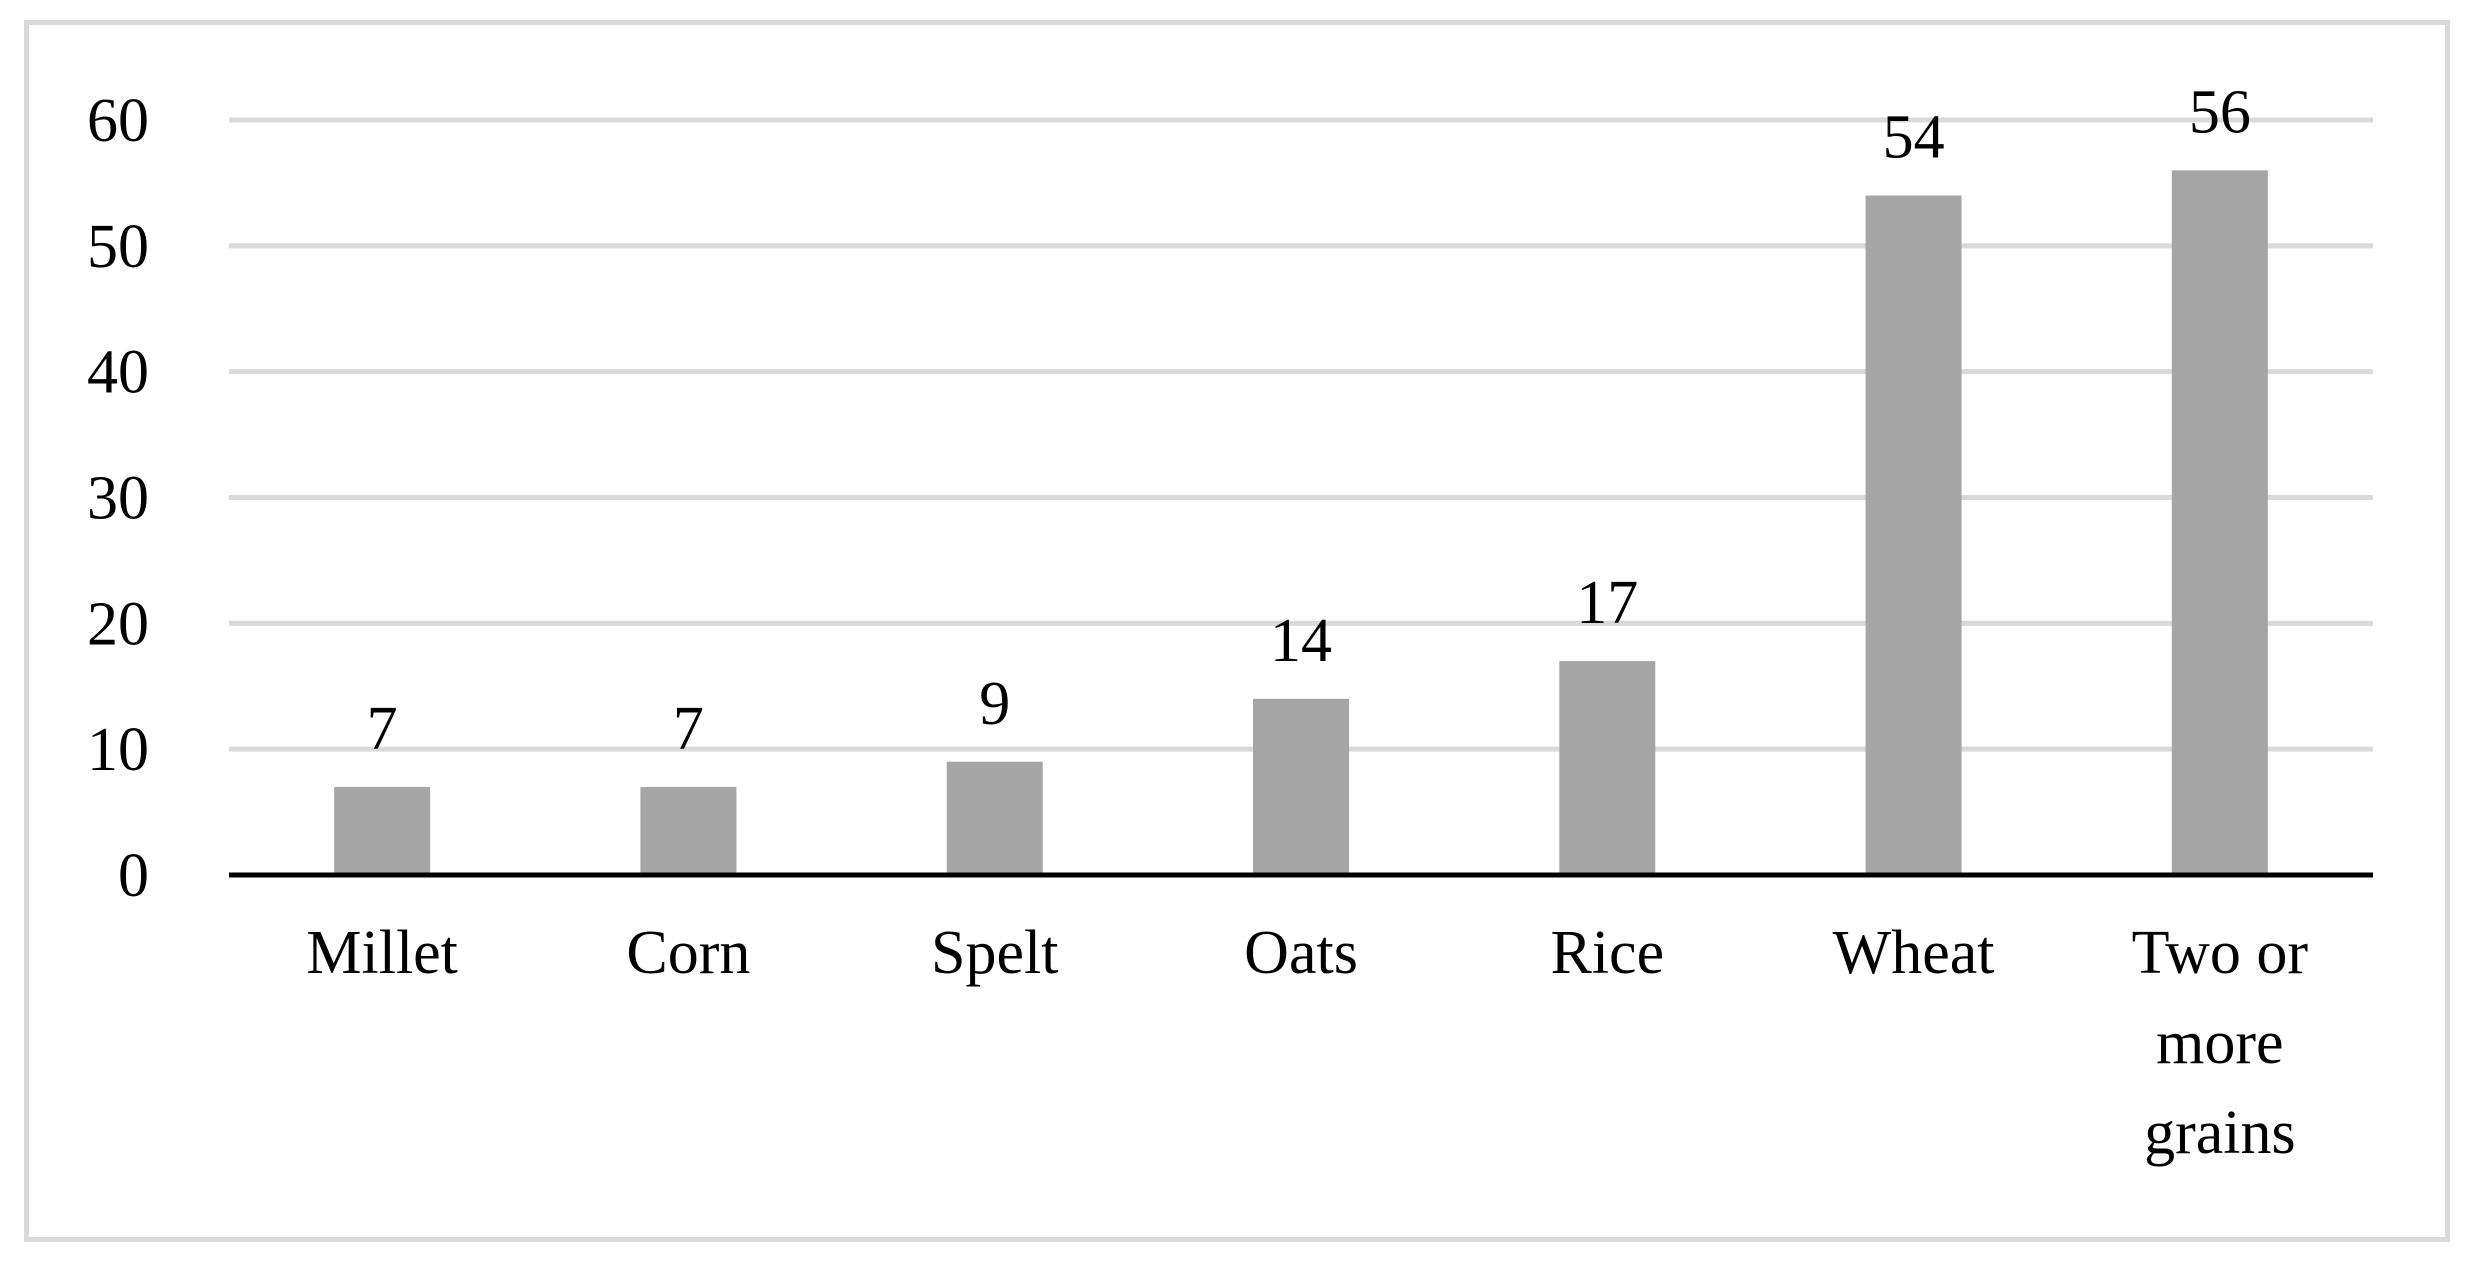  I want to click on y-axis-ticks: 0 10 20 30 40 50 60, so click(118, 498).